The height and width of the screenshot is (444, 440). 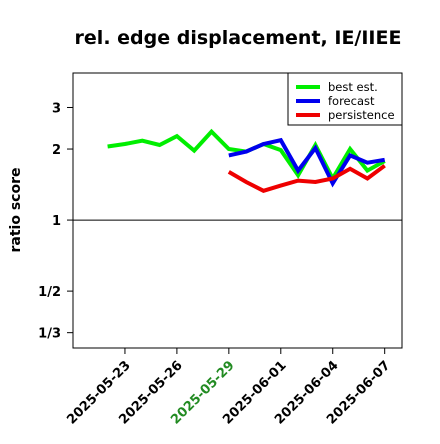 What do you see at coordinates (49, 334) in the screenshot?
I see `y-tick-label: 1/3` at bounding box center [49, 334].